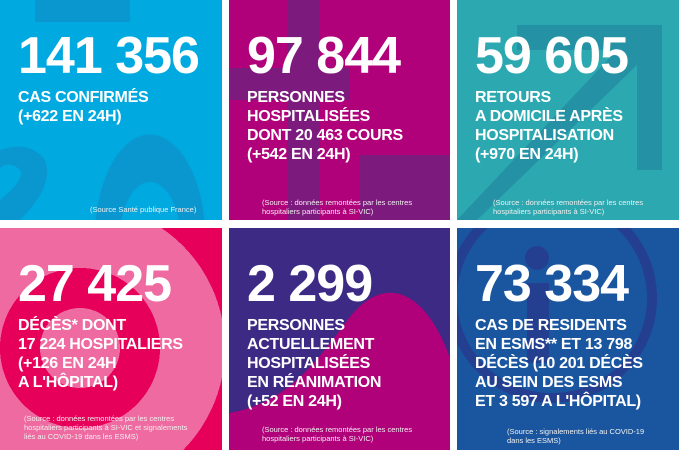 Image resolution: width=679 pixels, height=450 pixels. Describe the element at coordinates (70, 116) in the screenshot. I see `label-line: (+622 EN 24H)` at that location.